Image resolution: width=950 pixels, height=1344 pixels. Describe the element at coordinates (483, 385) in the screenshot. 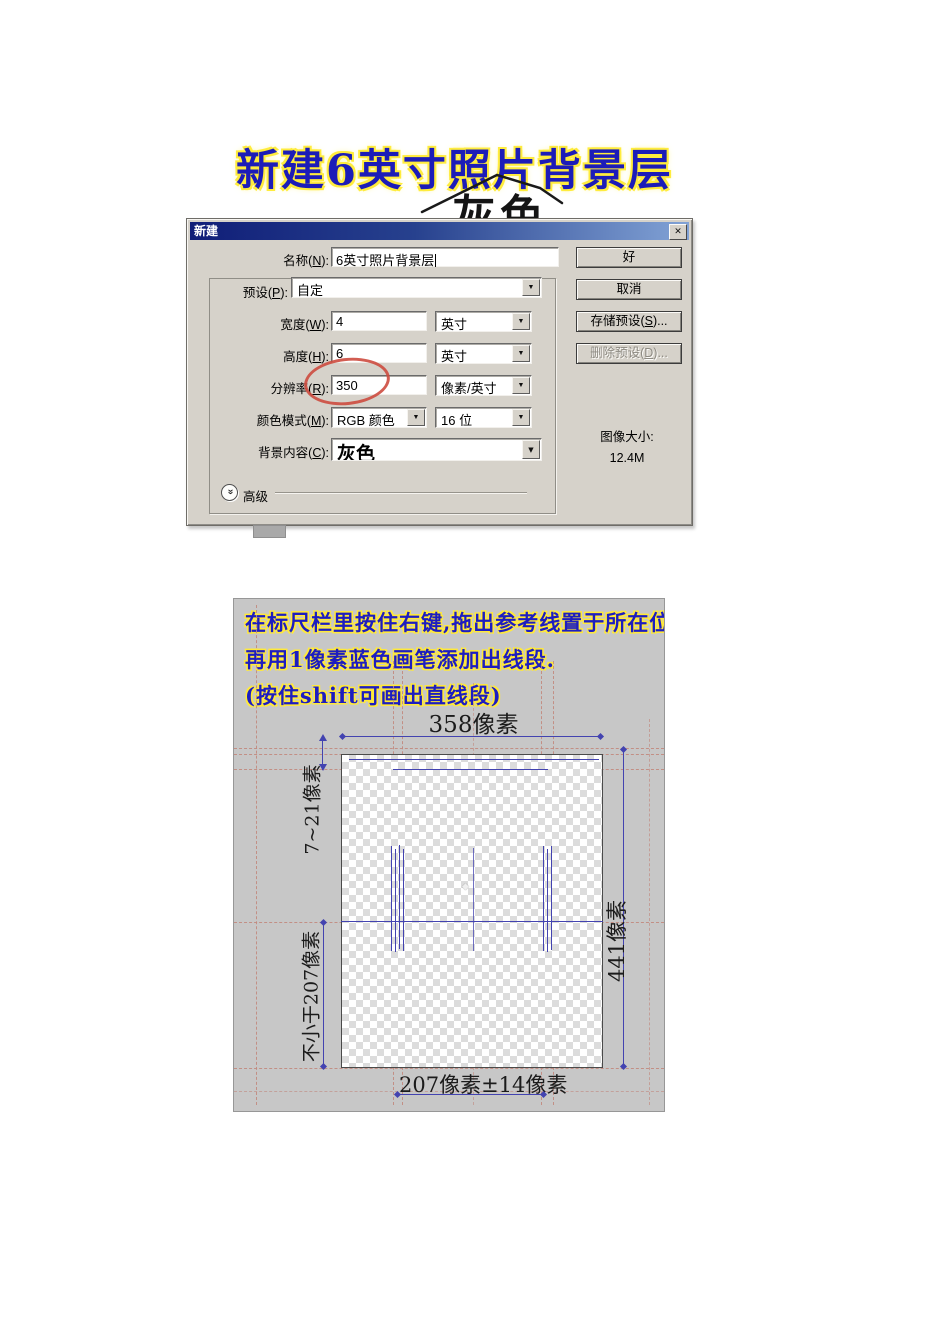

I see `resolution-unit-select: 像素/英寸 ▼` at that location.